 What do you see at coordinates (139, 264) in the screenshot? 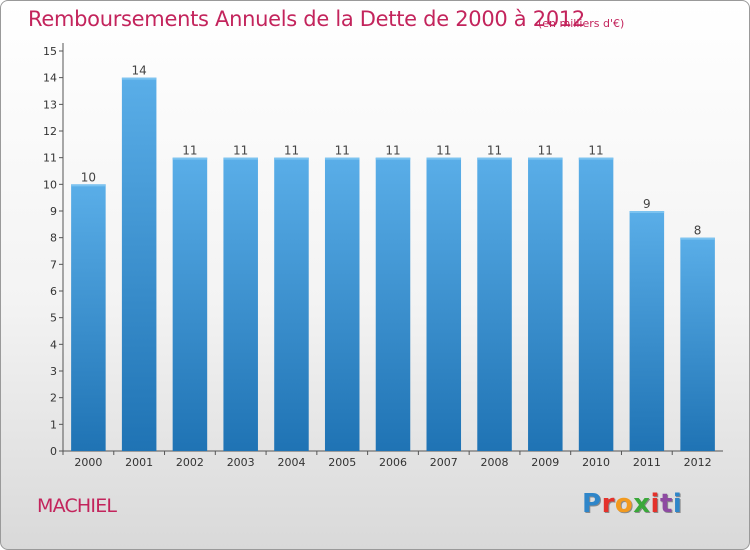
I see `bar-2001` at bounding box center [139, 264].